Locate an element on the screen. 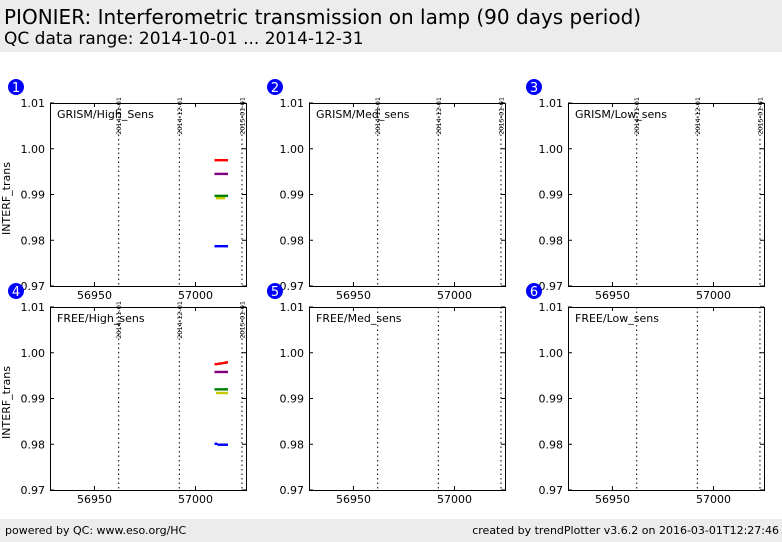 This screenshot has width=782, height=542. panel-number-text: 4 is located at coordinates (16, 292).